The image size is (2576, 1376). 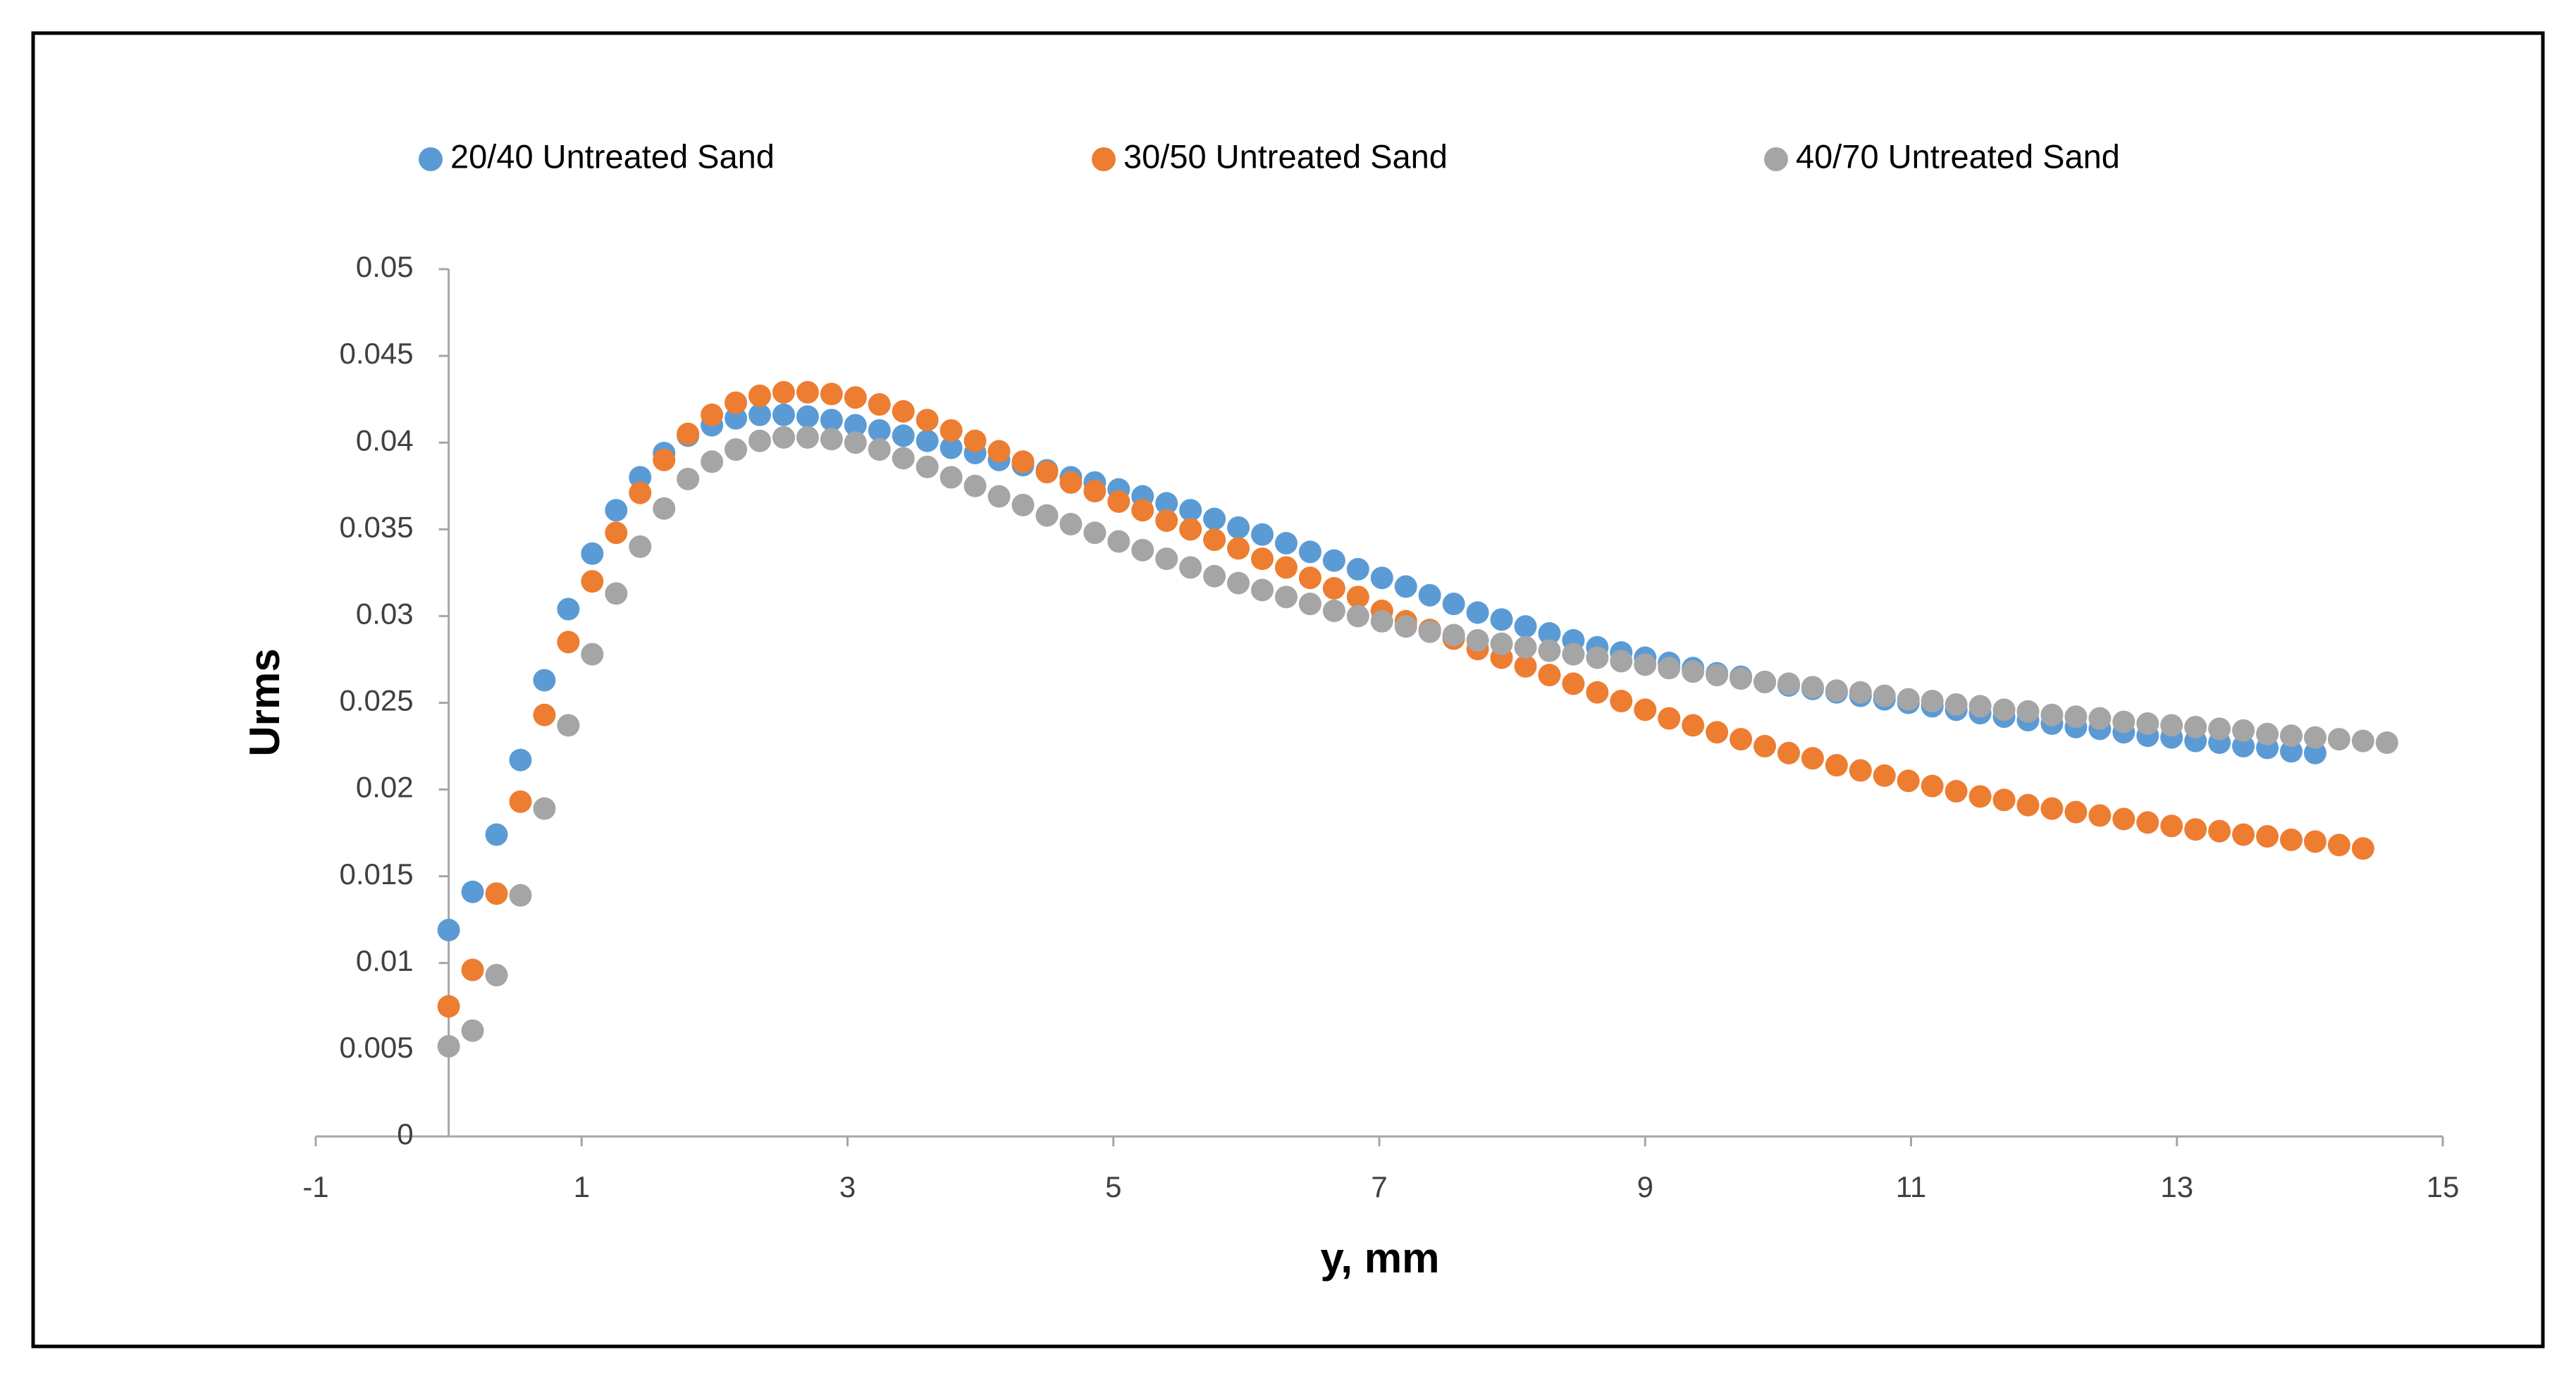 What do you see at coordinates (2176, 1186) in the screenshot?
I see `x-tick-label: 13` at bounding box center [2176, 1186].